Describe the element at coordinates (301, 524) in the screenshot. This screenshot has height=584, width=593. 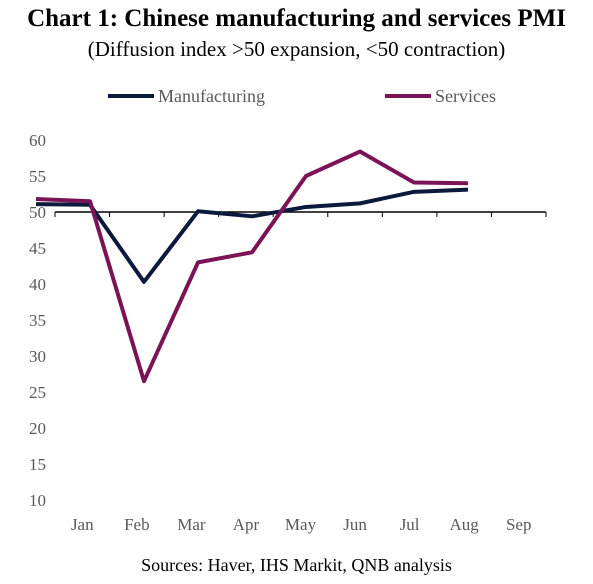
I see `x-tick-label: May` at that location.